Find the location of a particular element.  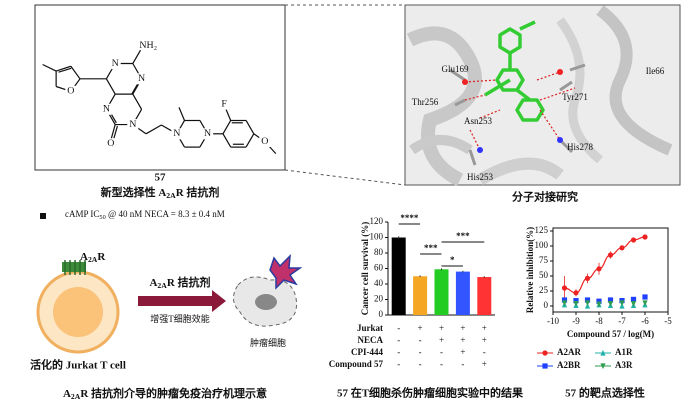

ligand is located at coordinates (514, 71).